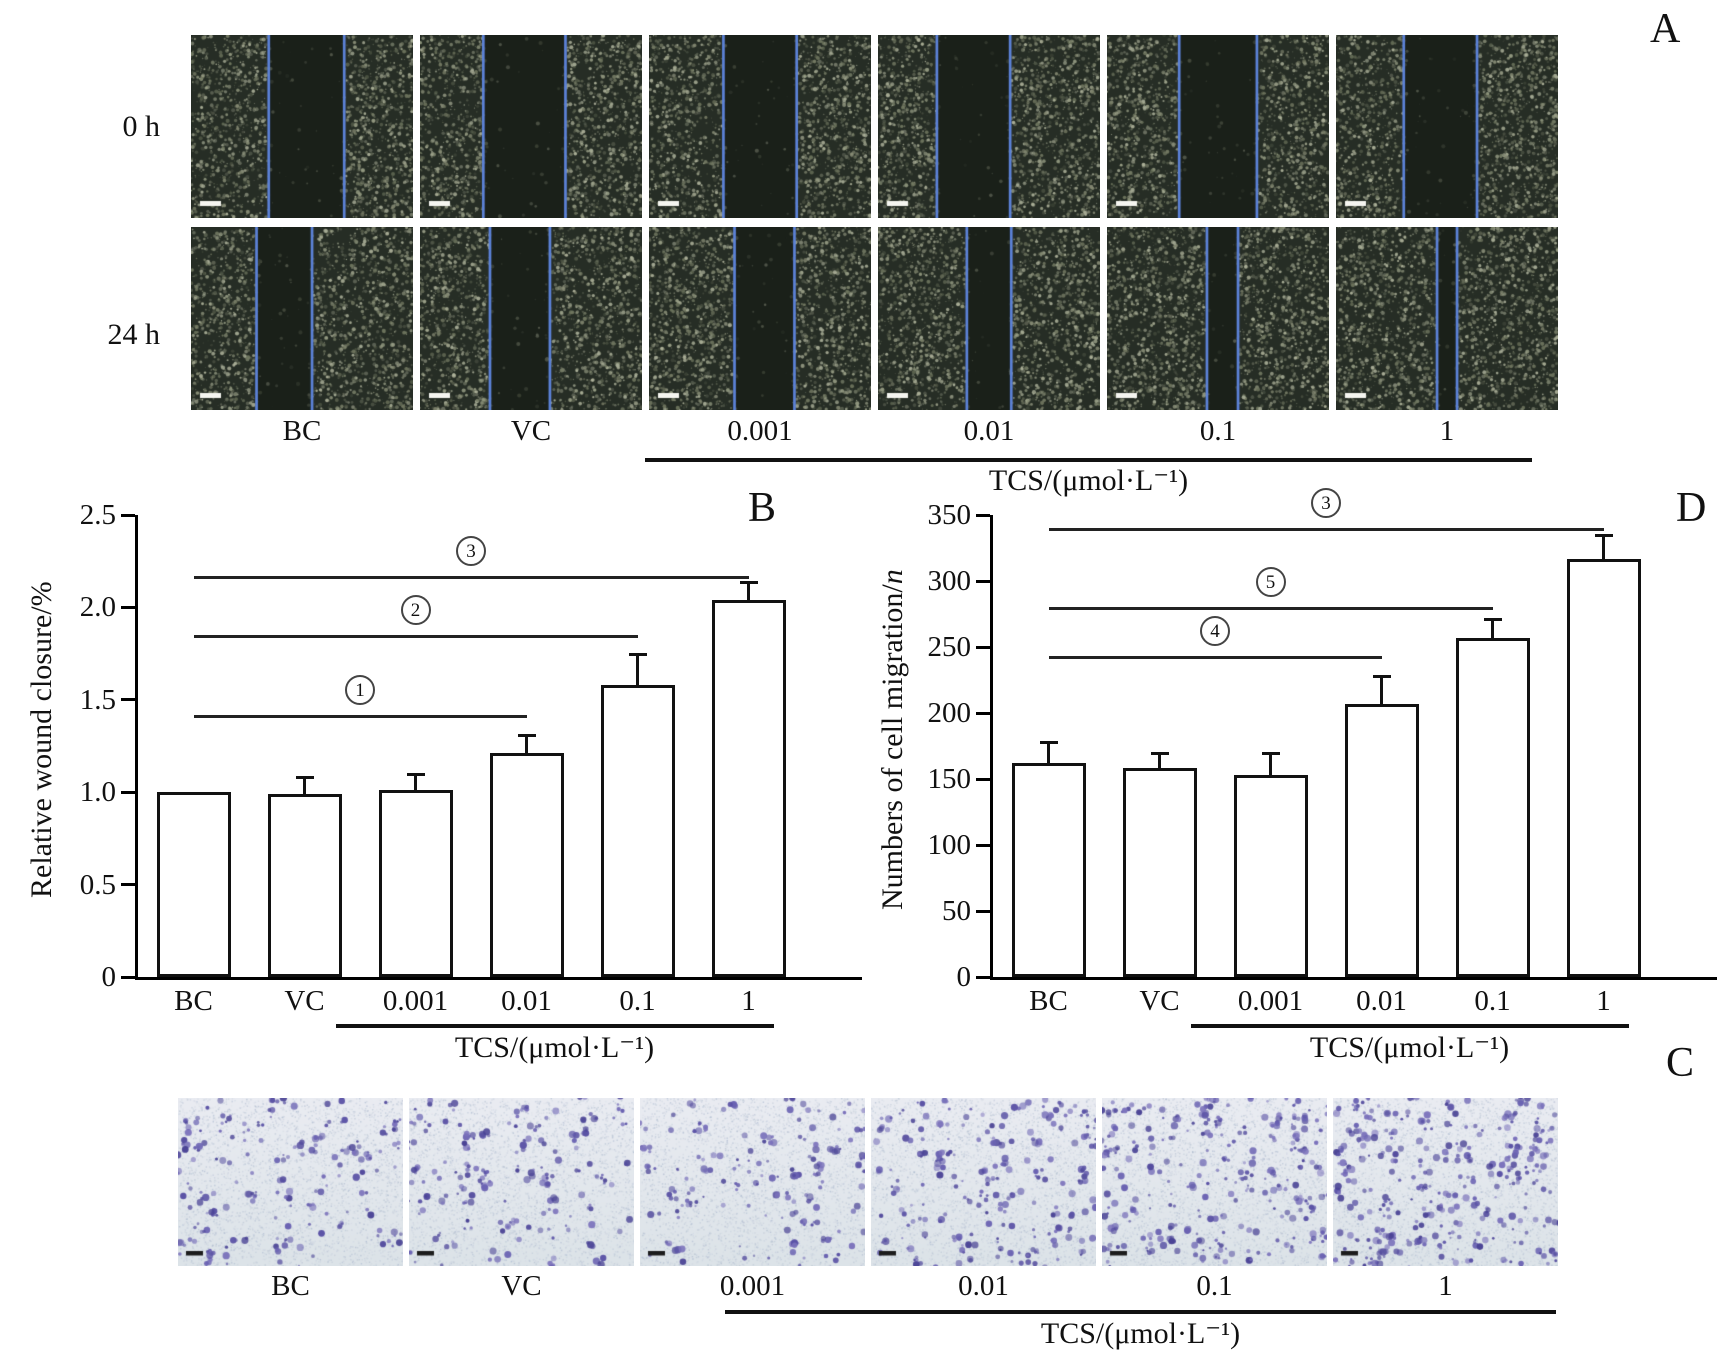 The width and height of the screenshot is (1725, 1359). I want to click on panel-a-group-label: BC, so click(302, 431).